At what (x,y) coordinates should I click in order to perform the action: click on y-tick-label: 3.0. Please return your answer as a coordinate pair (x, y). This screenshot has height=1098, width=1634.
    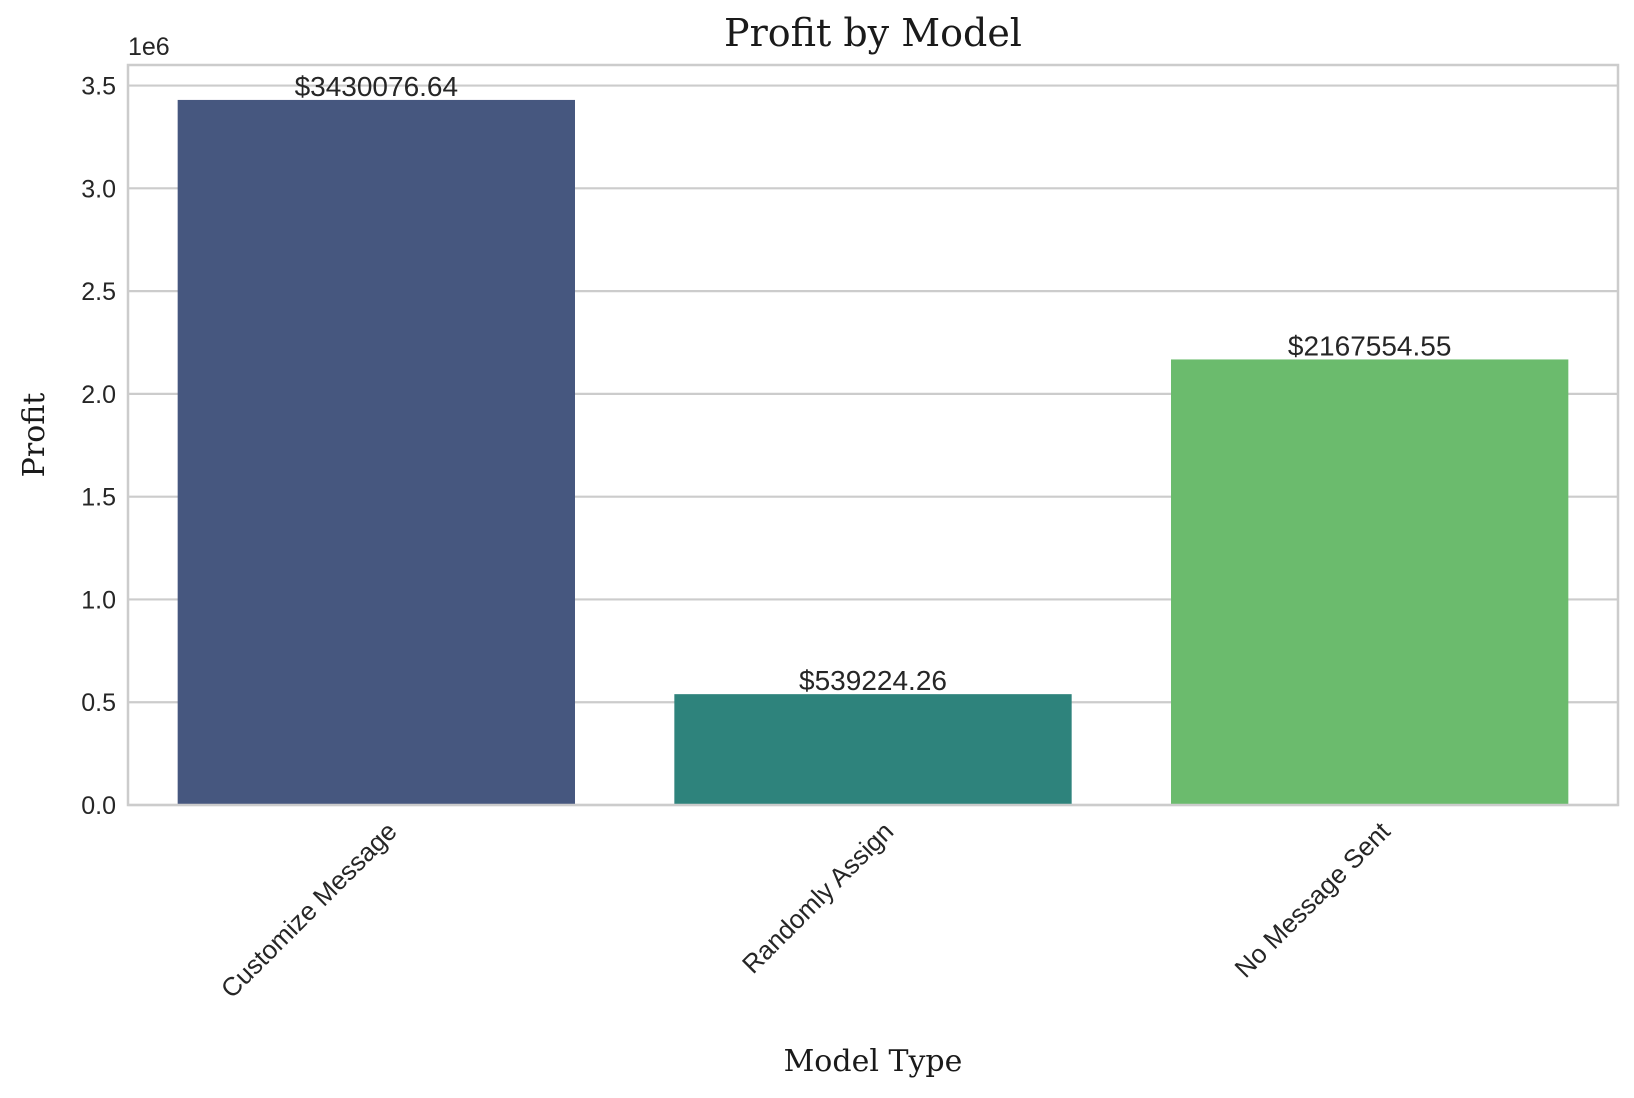
    Looking at the image, I should click on (98, 189).